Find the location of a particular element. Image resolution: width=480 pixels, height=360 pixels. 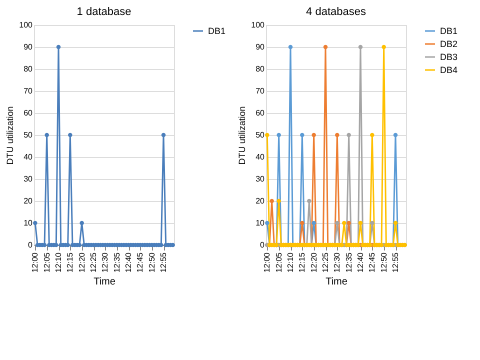

chart-title: 4 databases is located at coordinates (336, 12).